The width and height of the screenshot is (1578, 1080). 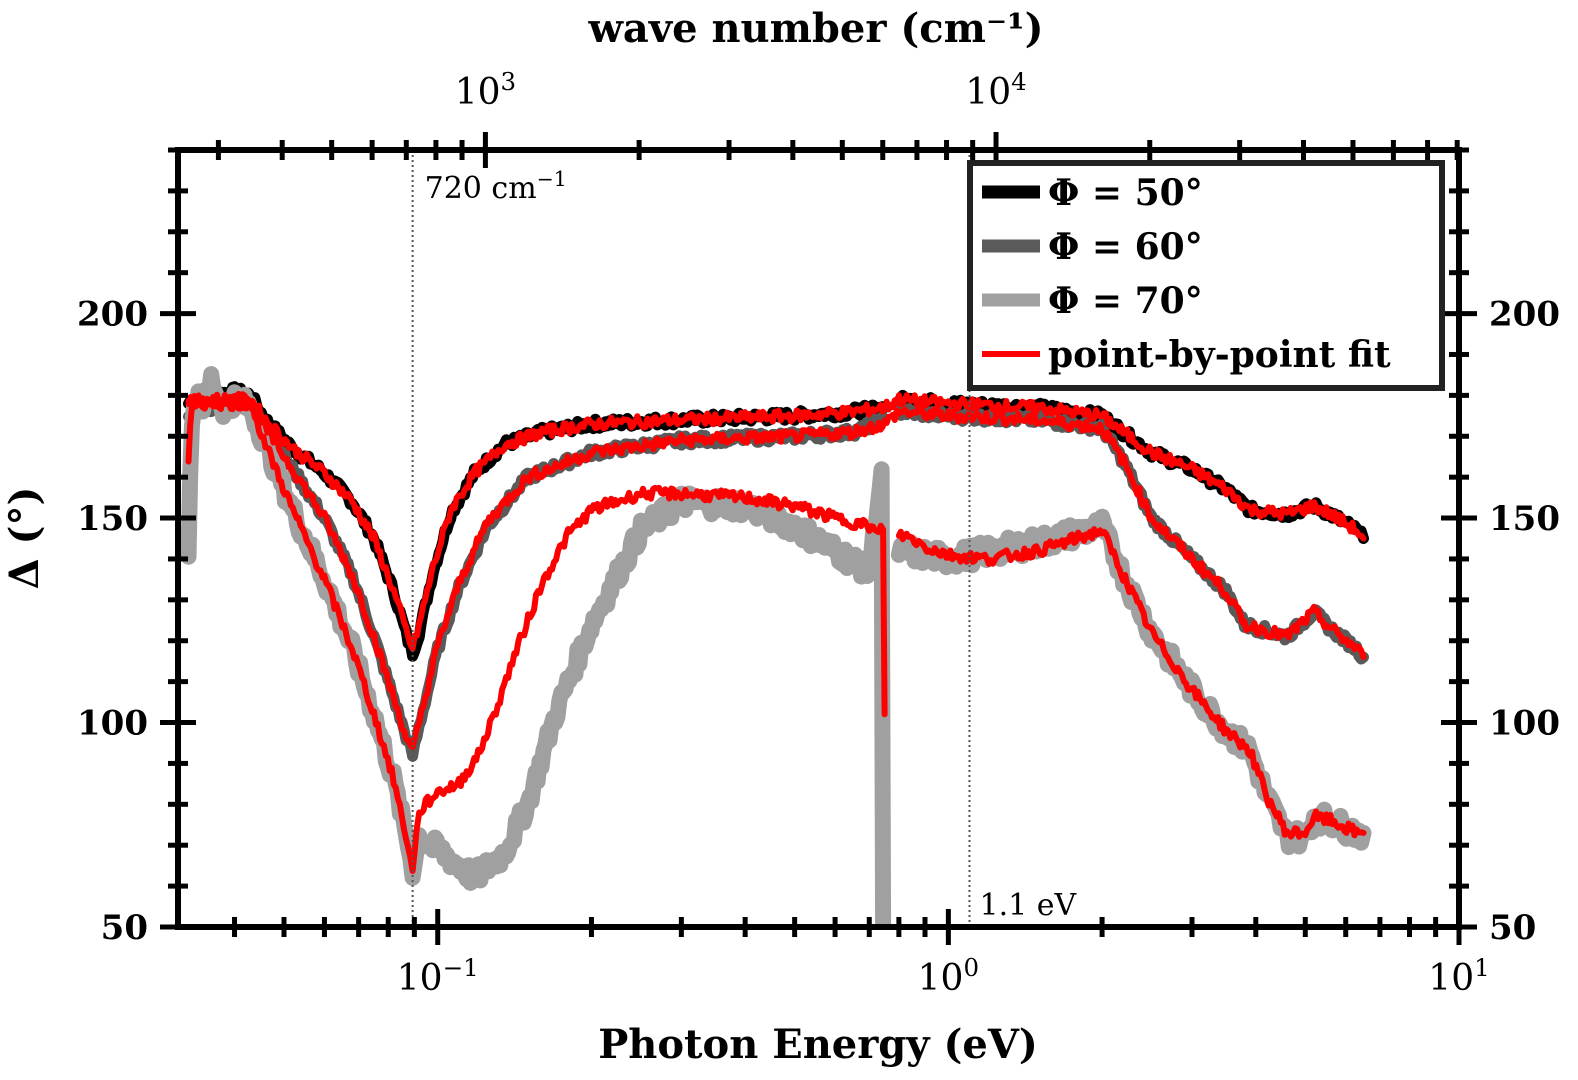 What do you see at coordinates (995, 90) in the screenshot?
I see `top-tick-label-1: 10⁴` at bounding box center [995, 90].